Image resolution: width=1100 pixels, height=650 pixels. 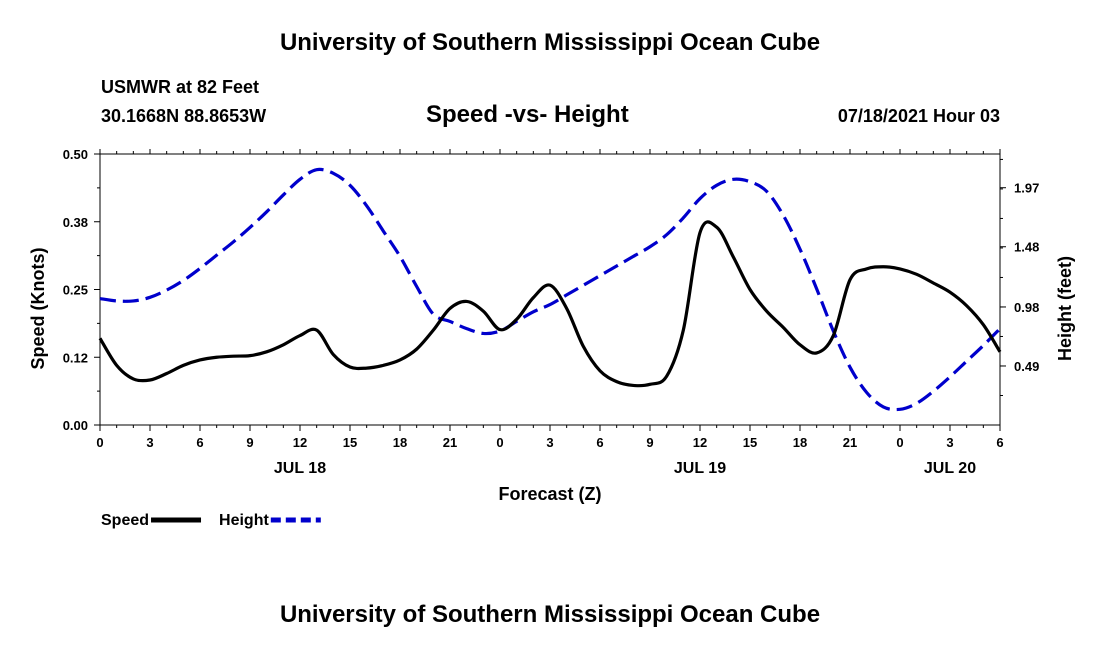 I want to click on legend-label-speed: Speed, so click(x=125, y=520).